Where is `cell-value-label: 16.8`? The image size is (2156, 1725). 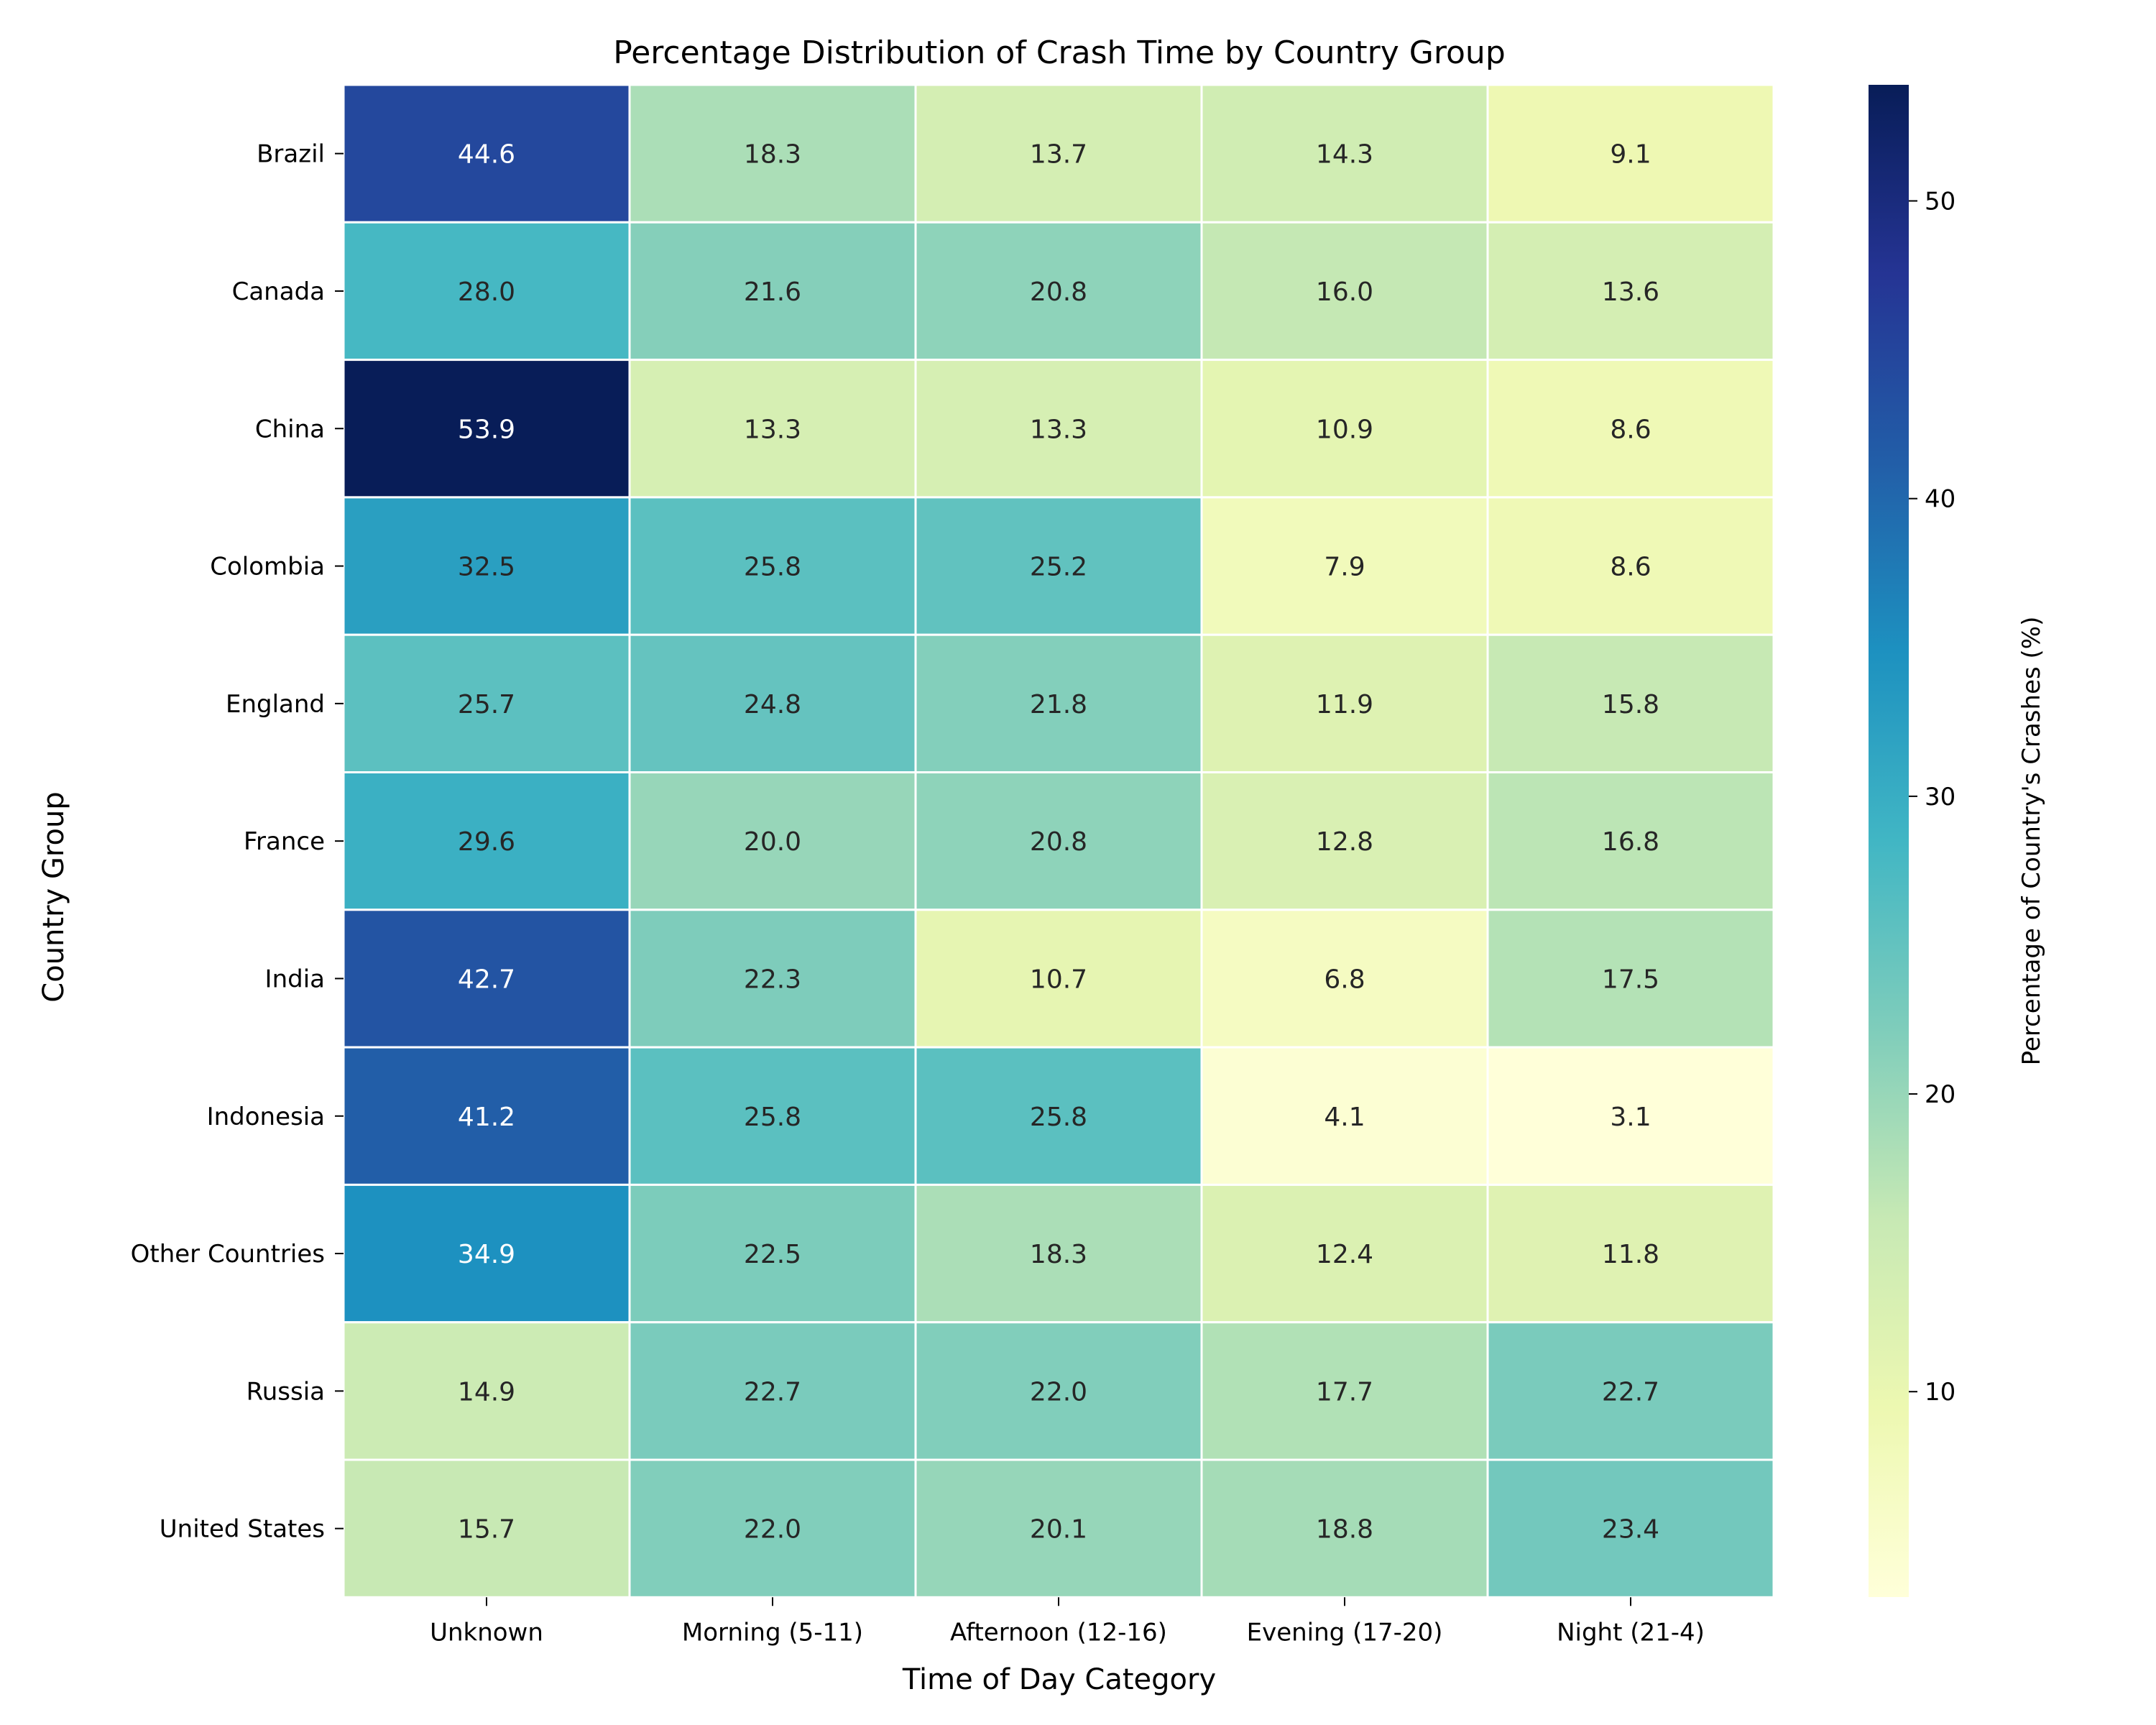
cell-value-label: 16.8 is located at coordinates (1631, 842).